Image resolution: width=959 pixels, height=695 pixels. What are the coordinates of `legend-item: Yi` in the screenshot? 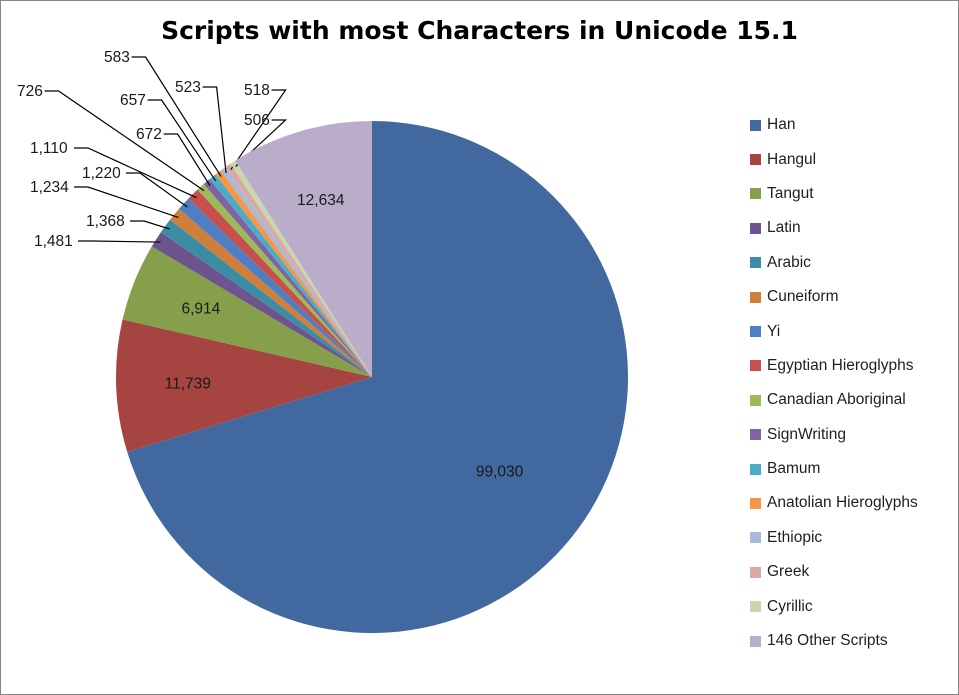 It's located at (834, 331).